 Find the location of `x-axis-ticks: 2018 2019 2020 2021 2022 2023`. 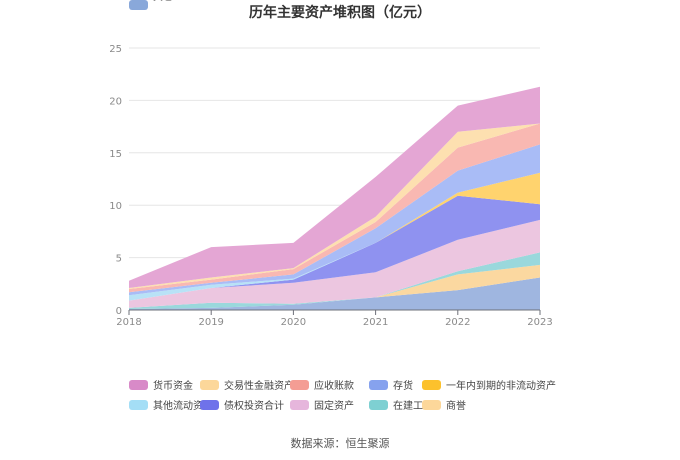

x-axis-ticks: 2018 2019 2020 2021 2022 2023 is located at coordinates (334, 319).